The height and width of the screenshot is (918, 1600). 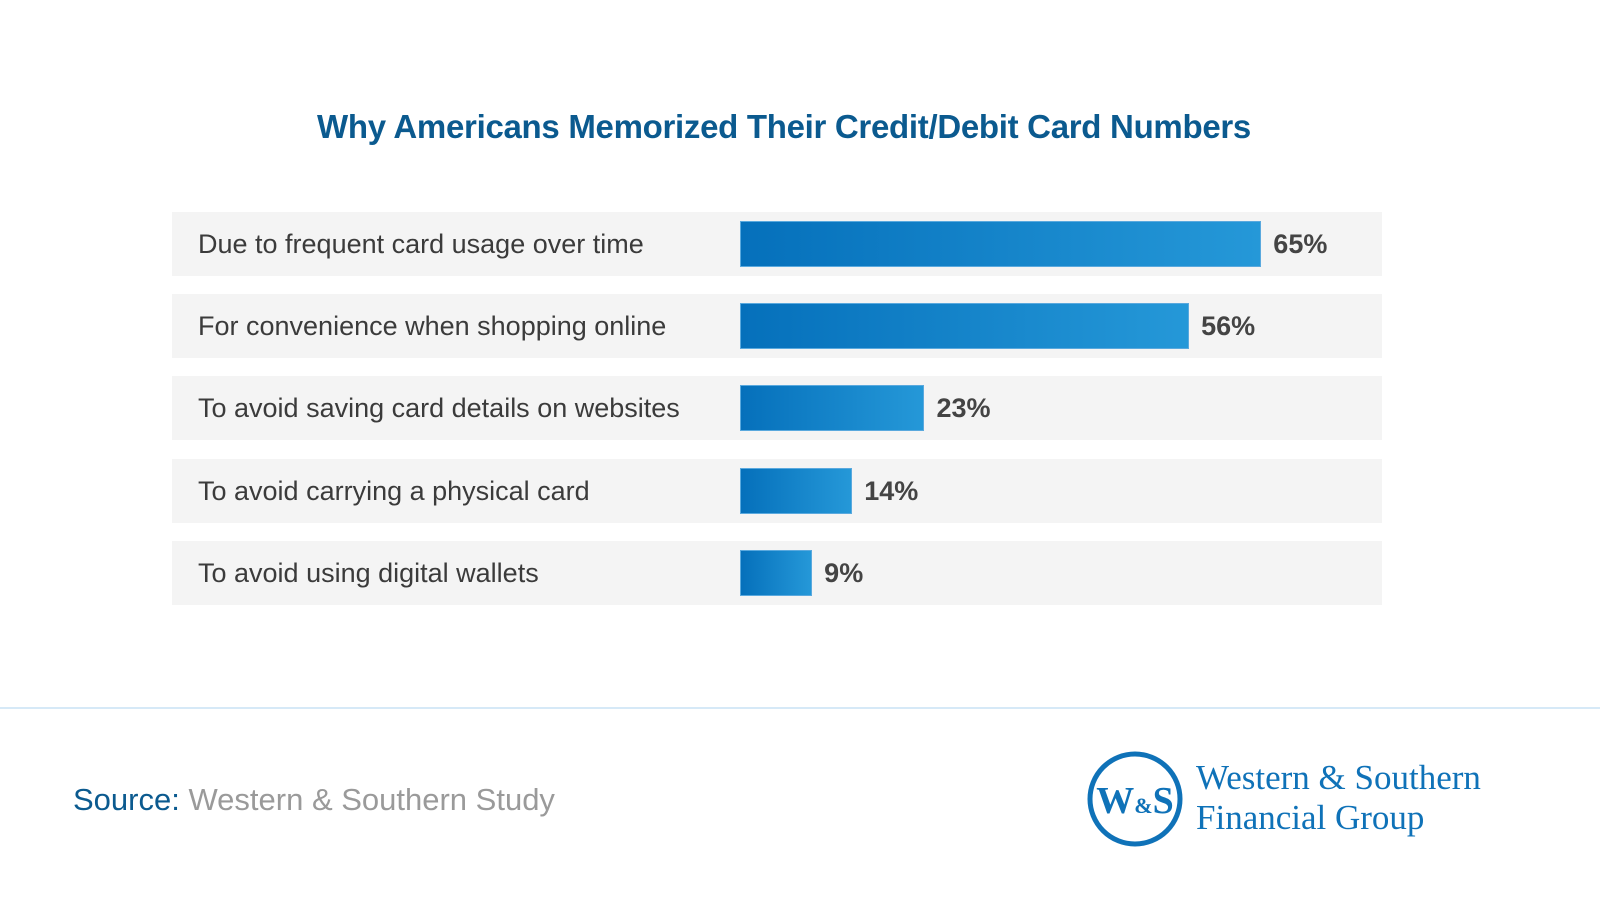 What do you see at coordinates (368, 573) in the screenshot?
I see `category-label: To avoid using digital wallets` at bounding box center [368, 573].